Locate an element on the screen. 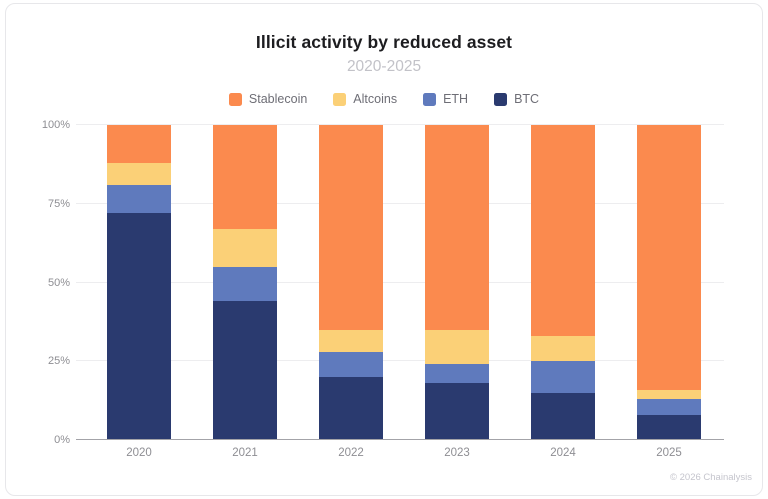 The width and height of the screenshot is (768, 499). y-tick-label: 0% is located at coordinates (62, 440).